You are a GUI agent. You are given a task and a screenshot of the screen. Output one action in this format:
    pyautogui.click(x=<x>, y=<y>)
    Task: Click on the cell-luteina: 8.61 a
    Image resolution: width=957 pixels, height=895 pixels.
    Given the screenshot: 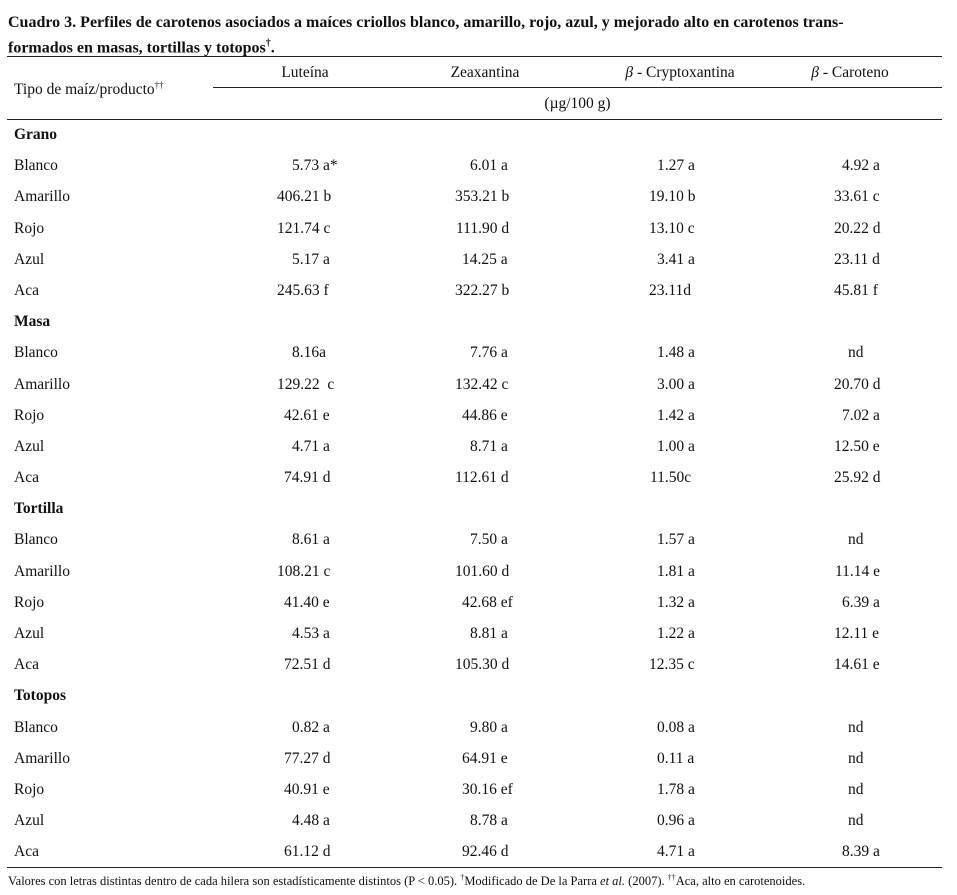 What is the action you would take?
    pyautogui.click(x=311, y=540)
    